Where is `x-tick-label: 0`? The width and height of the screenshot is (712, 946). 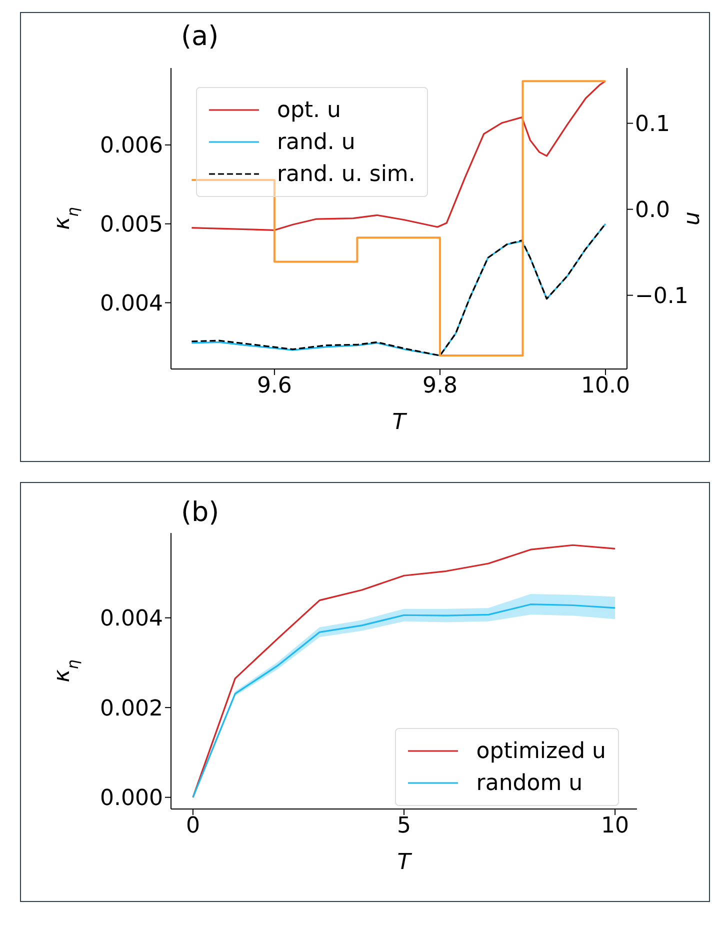 x-tick-label: 0 is located at coordinates (193, 826).